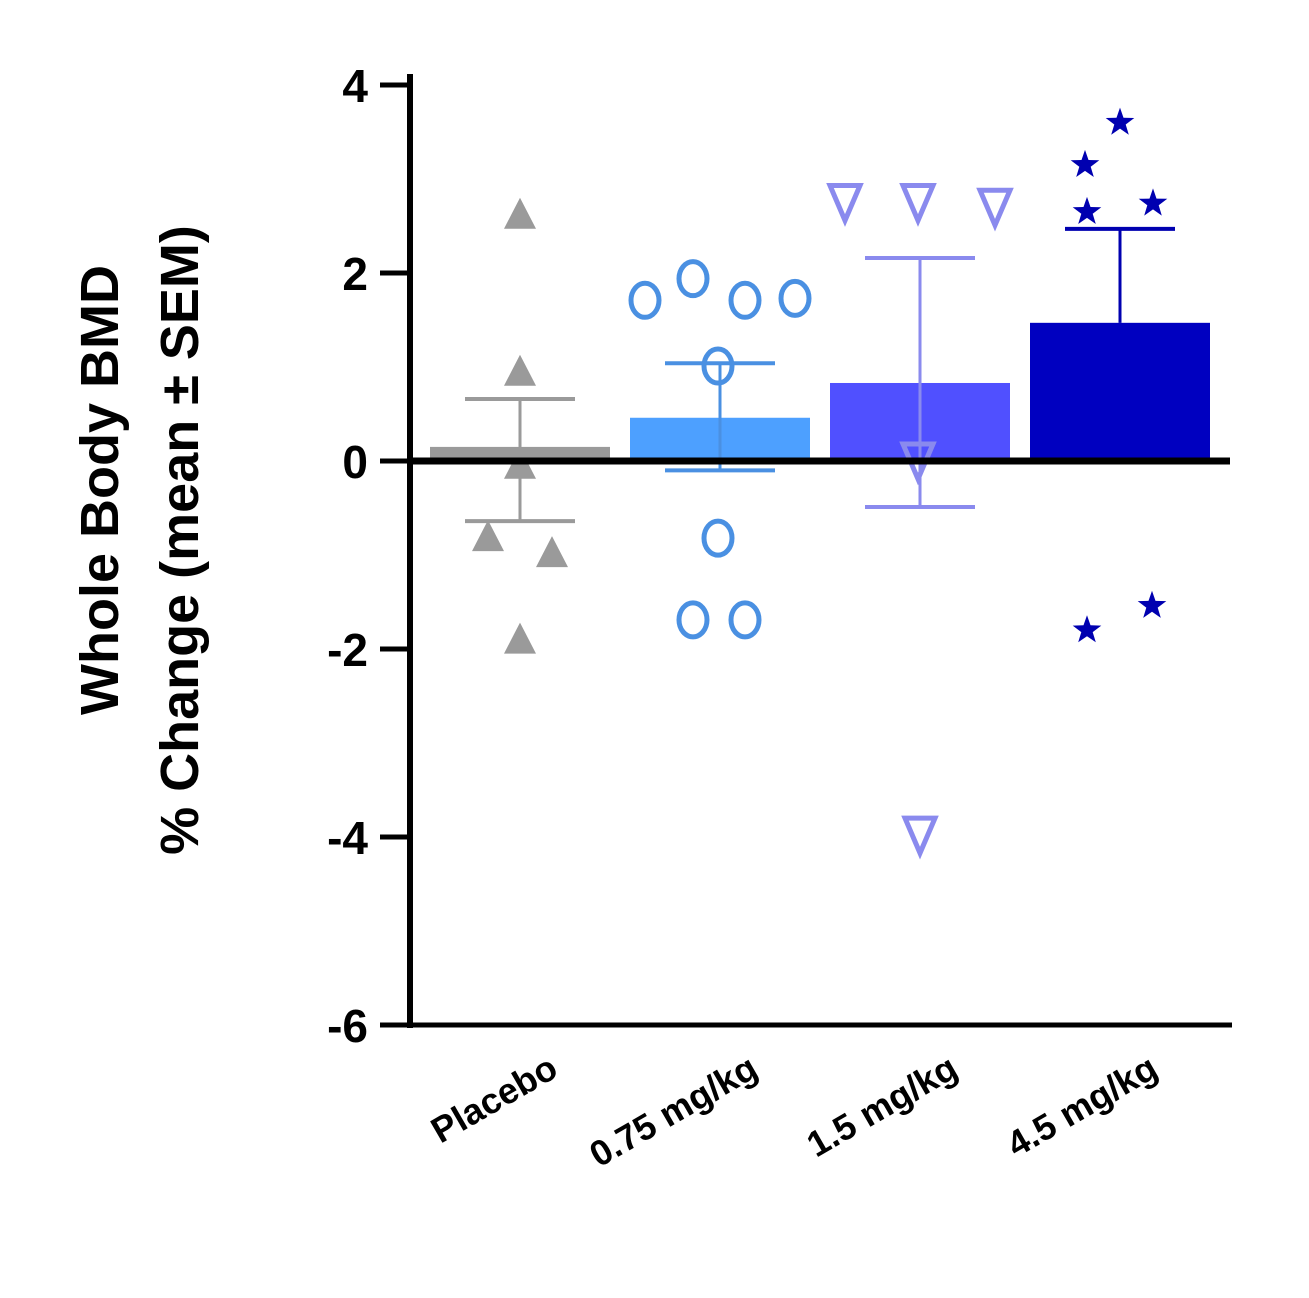 This screenshot has height=1298, width=1309. What do you see at coordinates (882, 1105) in the screenshot?
I see `x-tick-label-2: 1.5 mg/kg` at bounding box center [882, 1105].